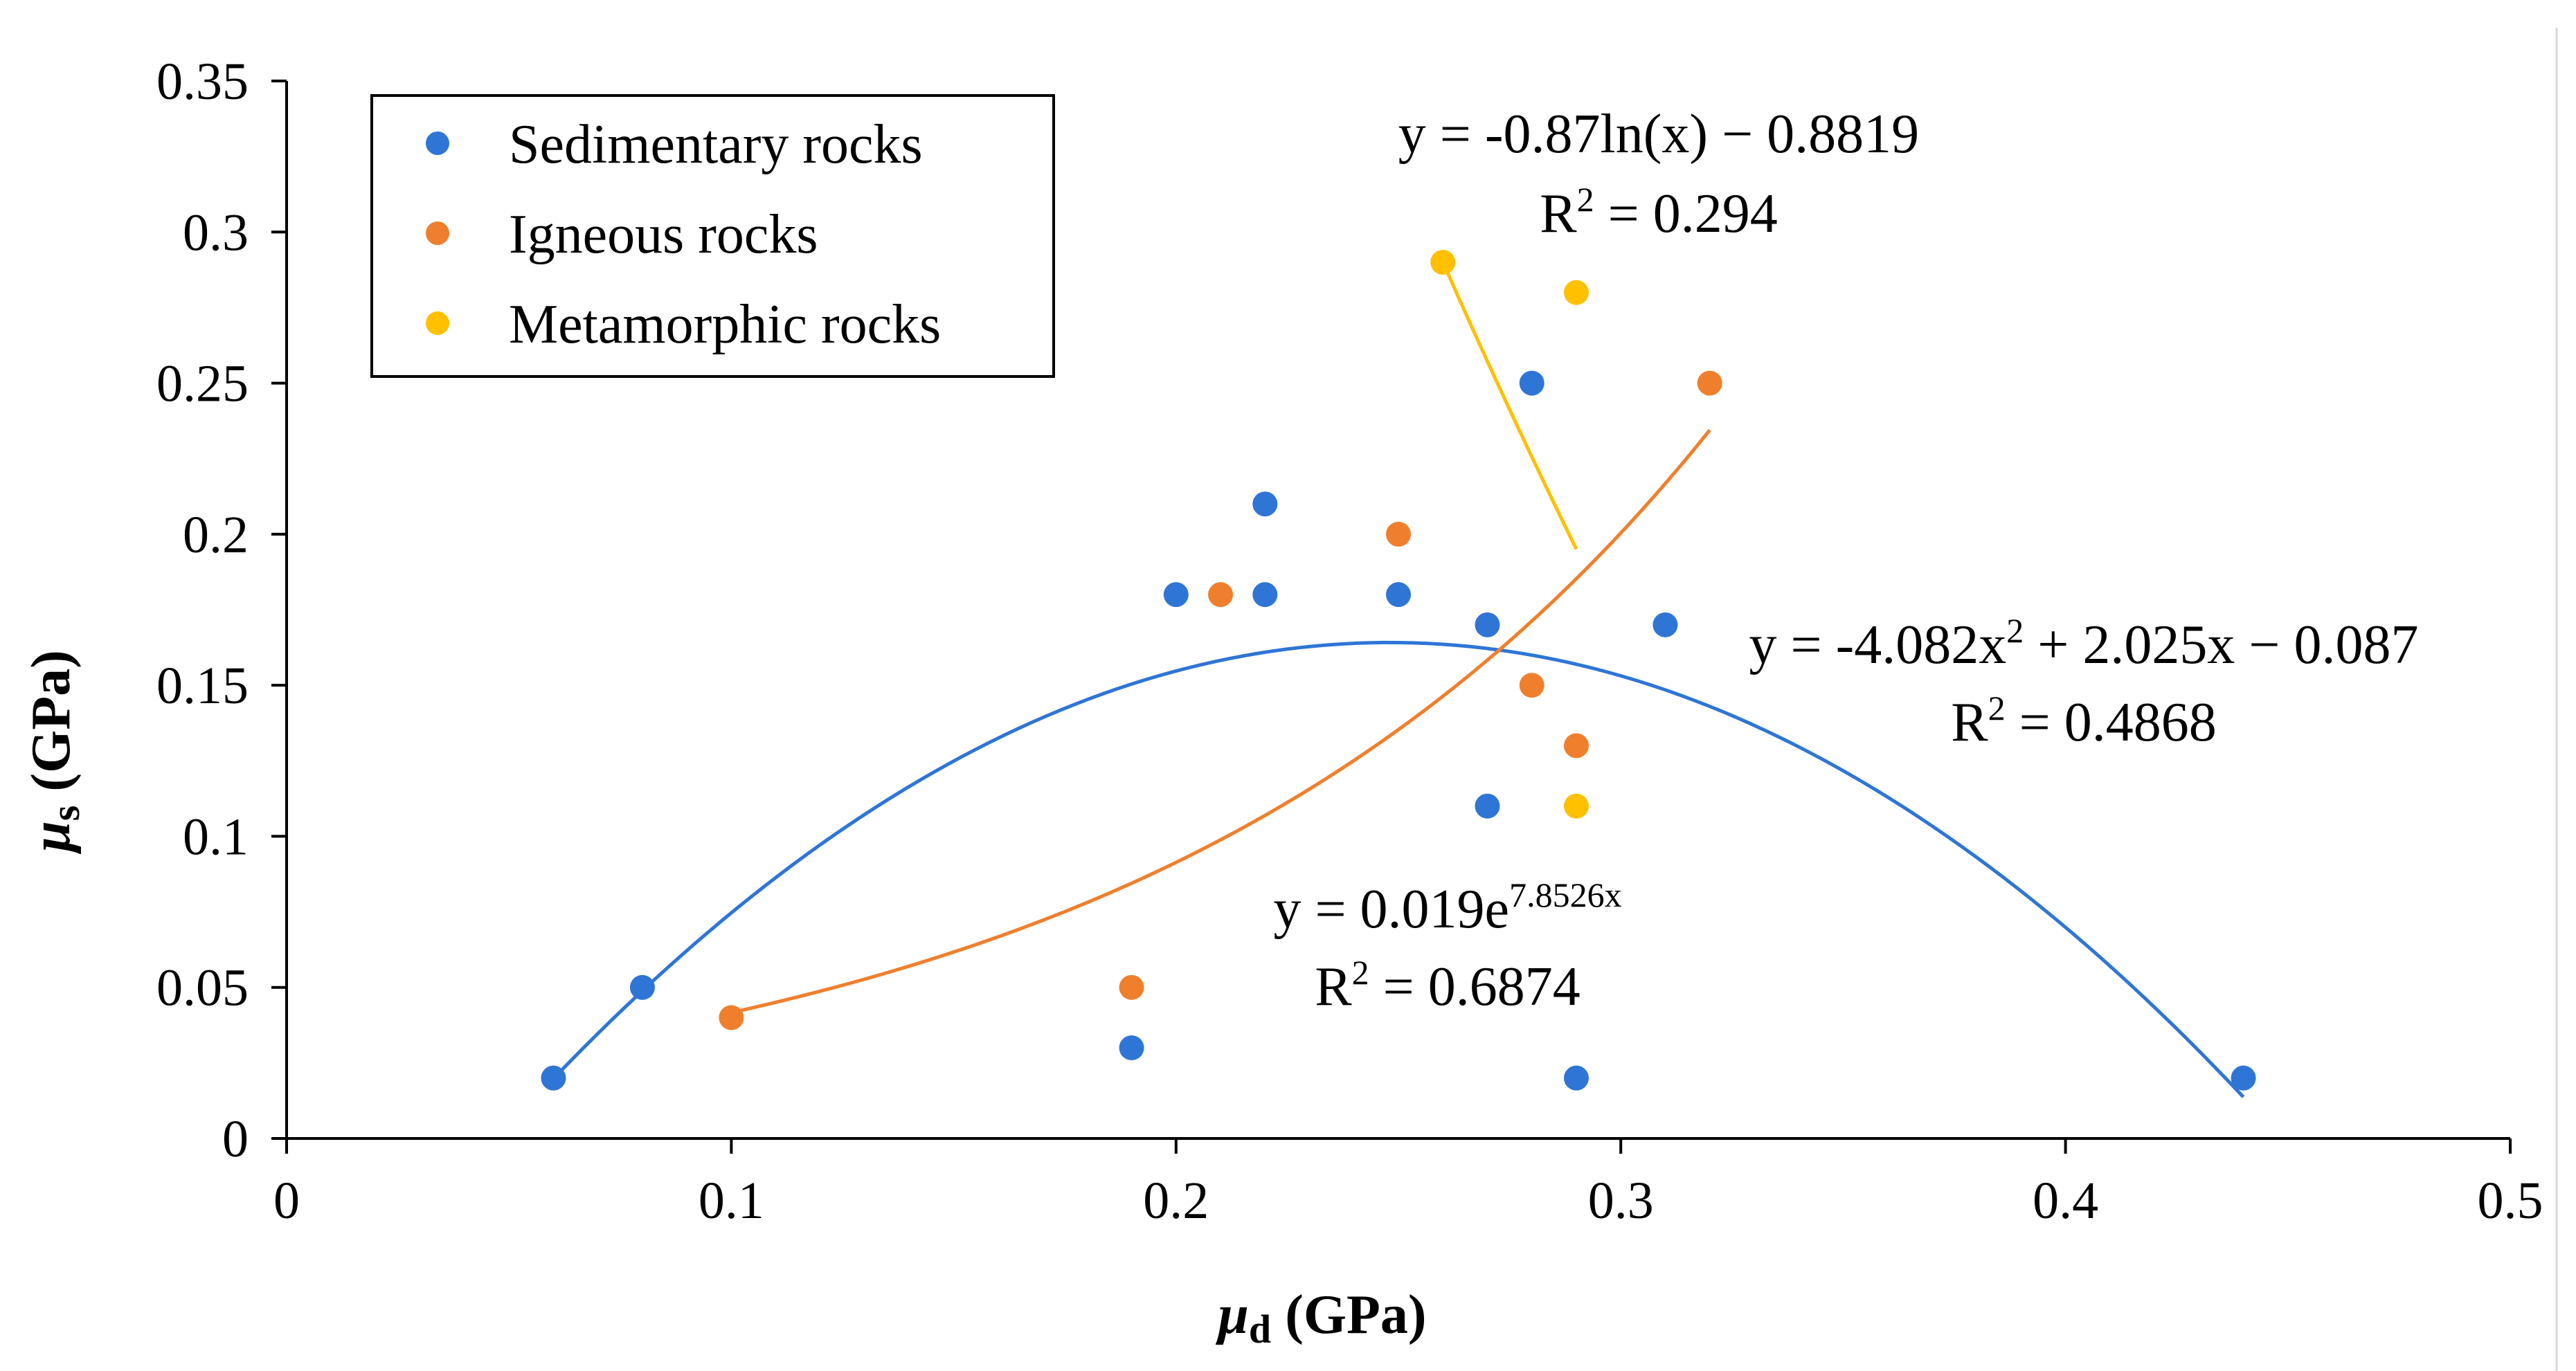 This screenshot has width=2576, height=1371. I want to click on y-tick-label: 0.25, so click(202, 384).